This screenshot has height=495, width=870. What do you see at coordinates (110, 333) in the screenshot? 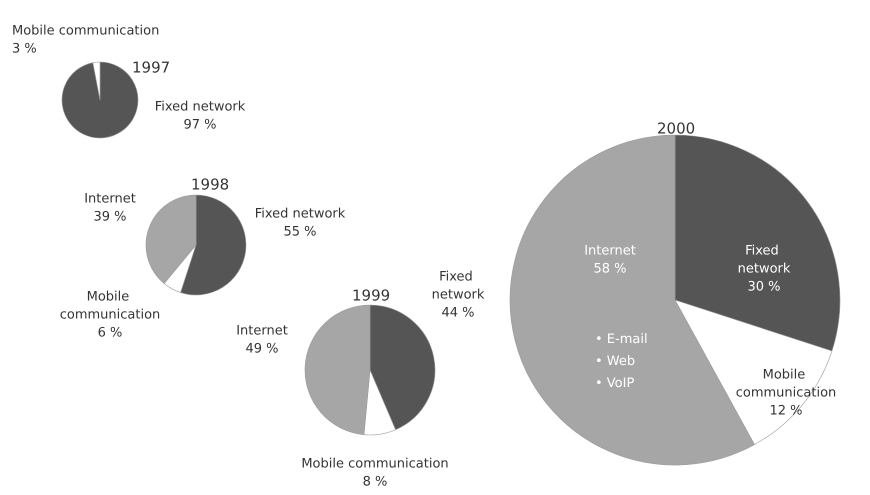
I see `data-label: 6 %` at bounding box center [110, 333].